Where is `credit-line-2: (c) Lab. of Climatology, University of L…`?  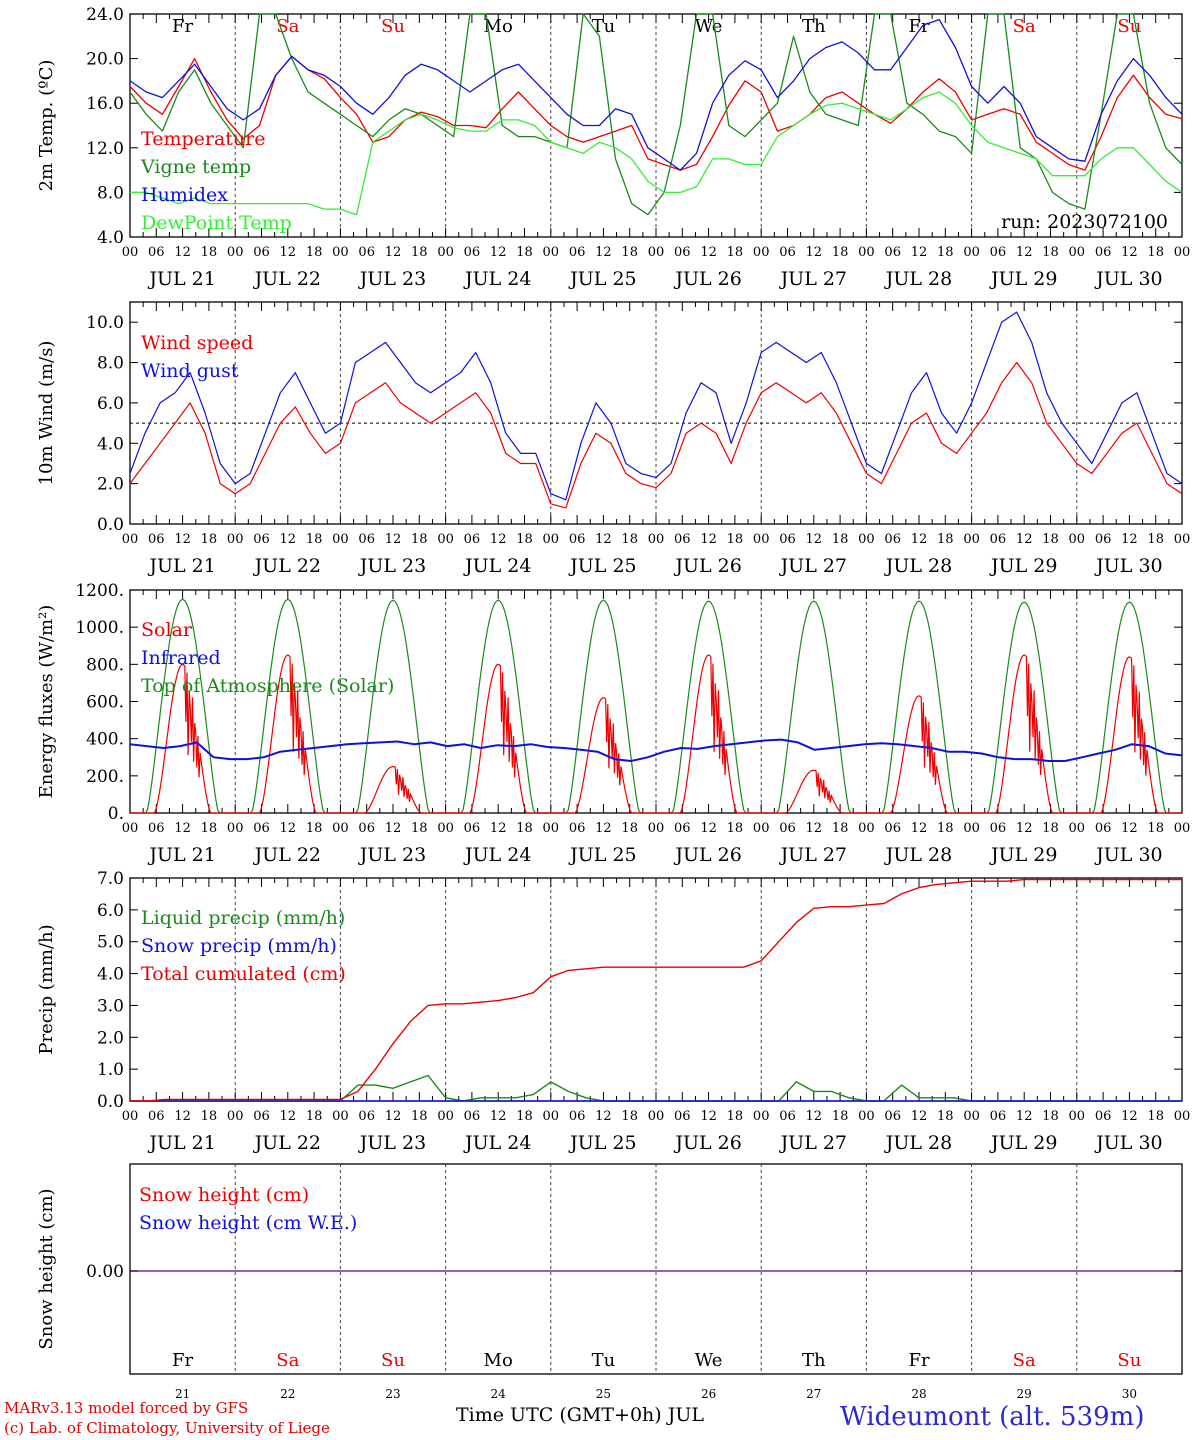
credit-line-2: (c) Lab. of Climatology, University of L… is located at coordinates (167, 1428).